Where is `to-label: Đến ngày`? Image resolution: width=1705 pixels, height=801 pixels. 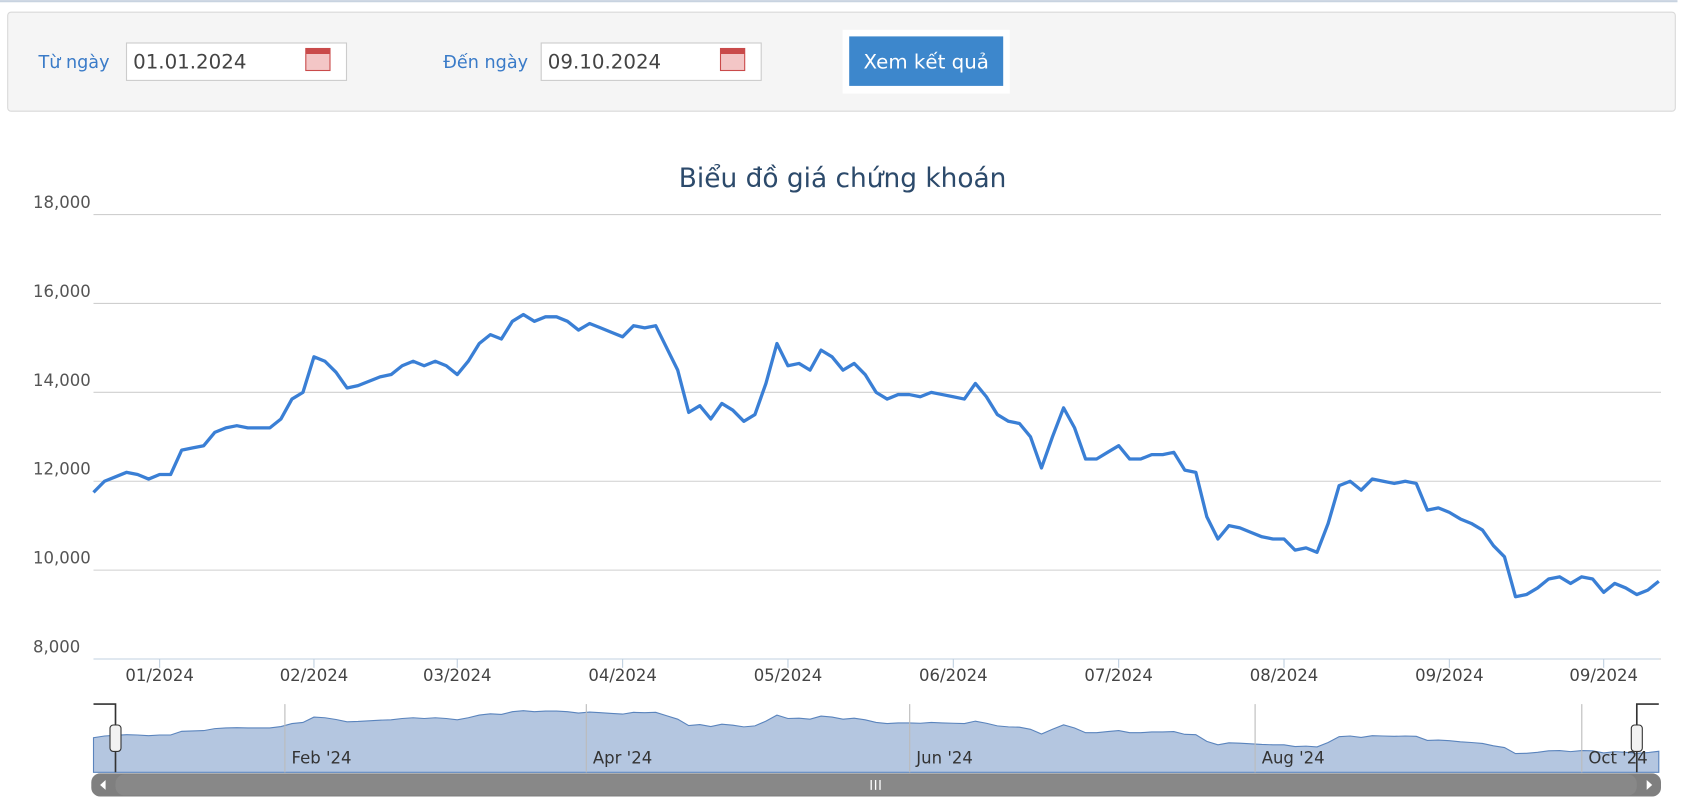 to-label: Đến ngày is located at coordinates (485, 62).